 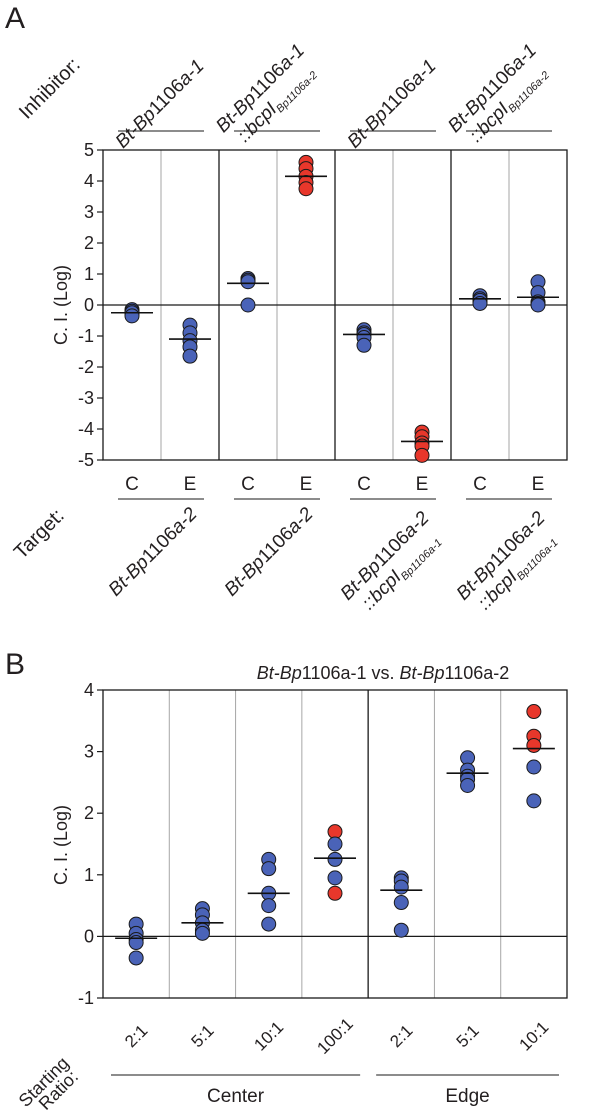 I want to click on inhibitor-label-3: Bt-Bp1106a-1, so click(x=392, y=104).